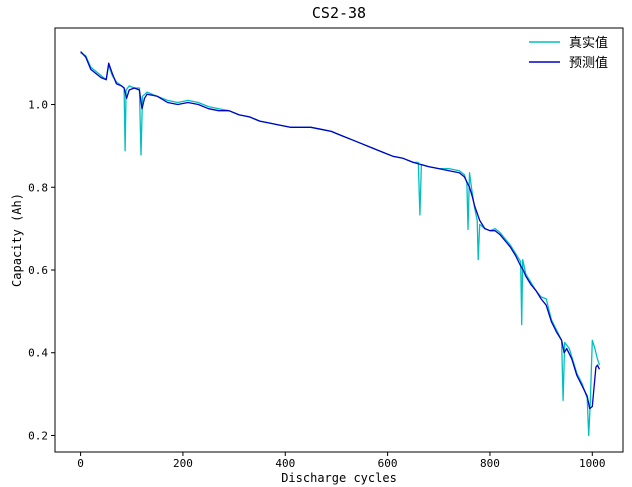 Image resolution: width=632 pixels, height=487 pixels. What do you see at coordinates (588, 63) in the screenshot?
I see `legend-label-predicted: 预测值` at bounding box center [588, 63].